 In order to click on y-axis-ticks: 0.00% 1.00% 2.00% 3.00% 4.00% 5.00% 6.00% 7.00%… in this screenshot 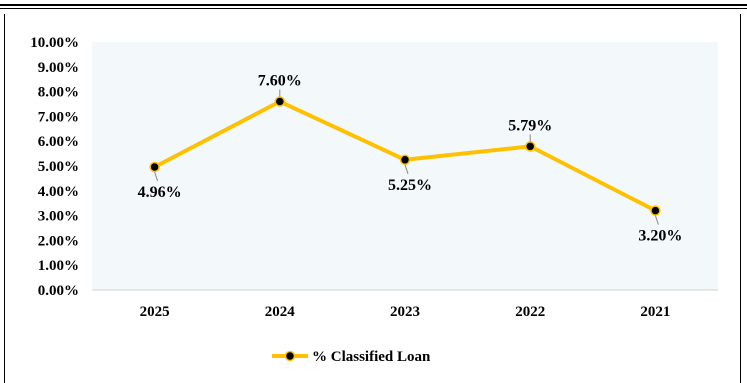, I will do `click(54, 167)`.